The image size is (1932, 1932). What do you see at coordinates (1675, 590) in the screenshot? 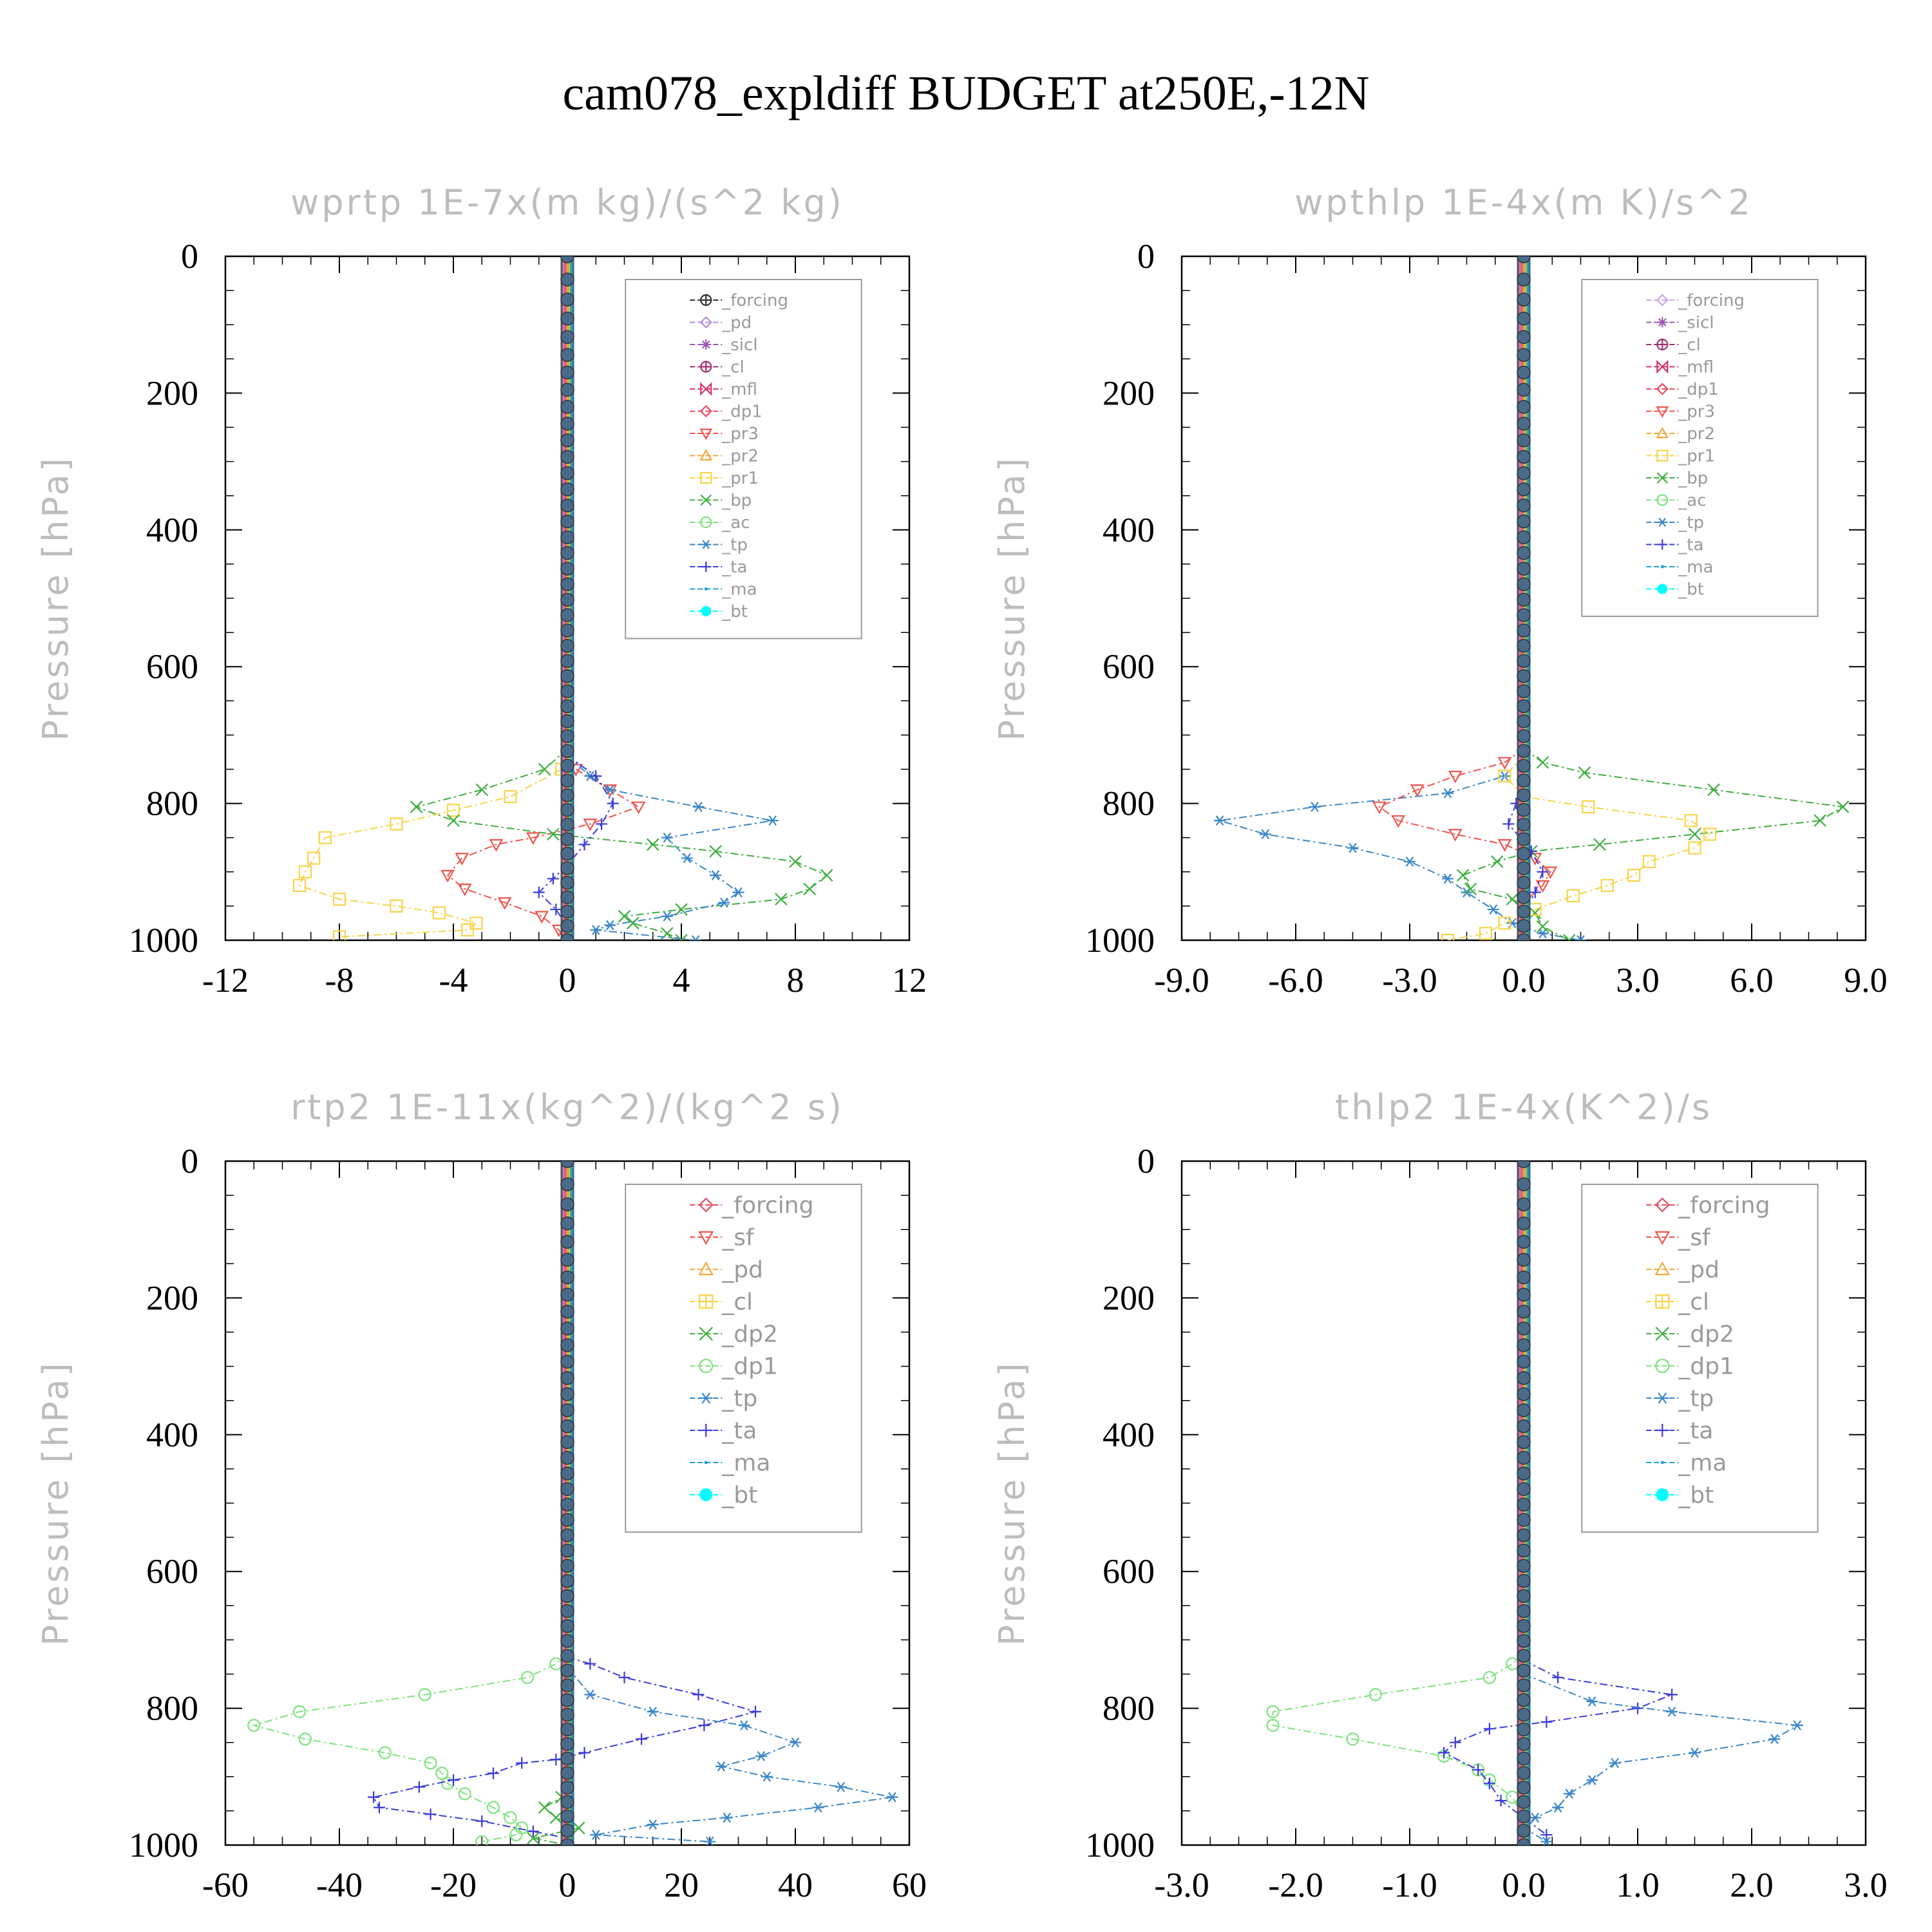
I see `legend-item-bt: _bt` at bounding box center [1675, 590].